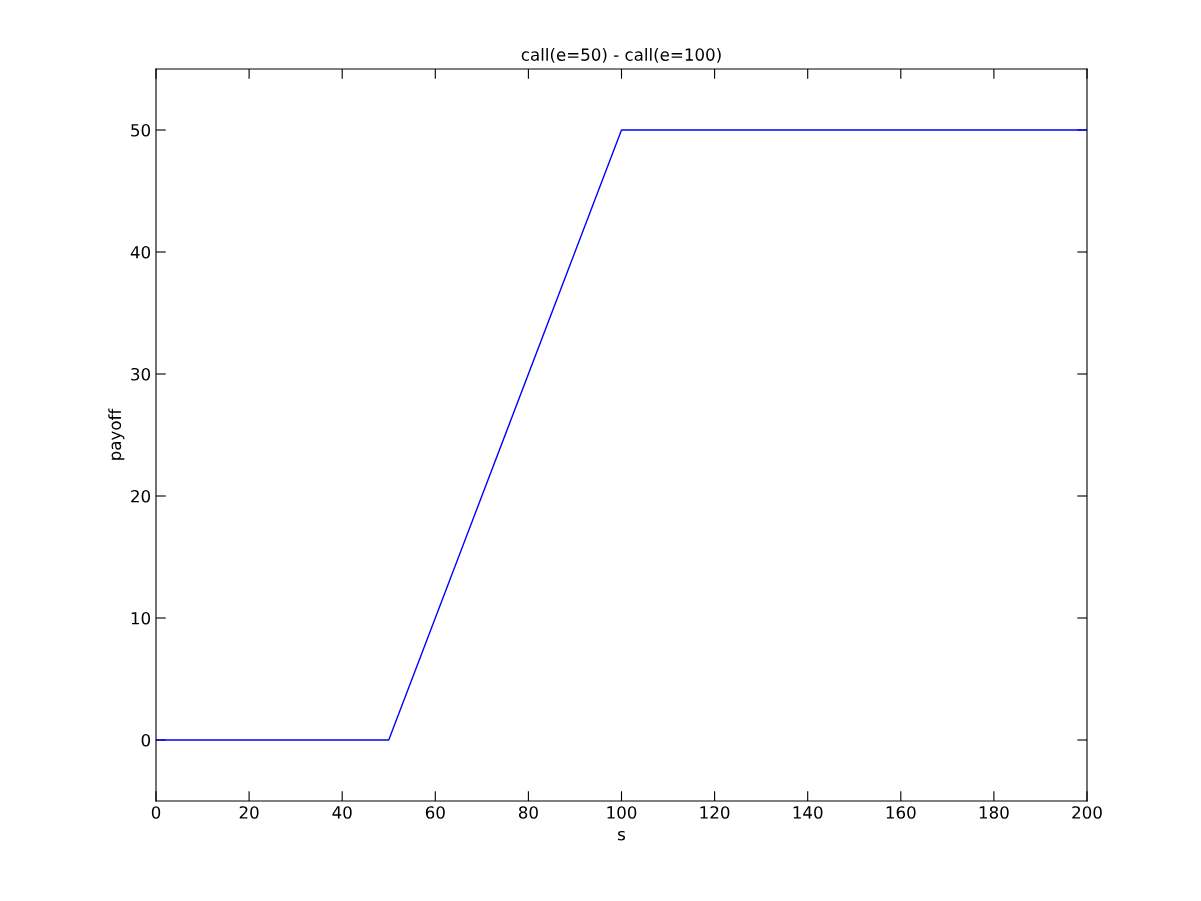  What do you see at coordinates (901, 812) in the screenshot?
I see `x-tick-label: 160` at bounding box center [901, 812].